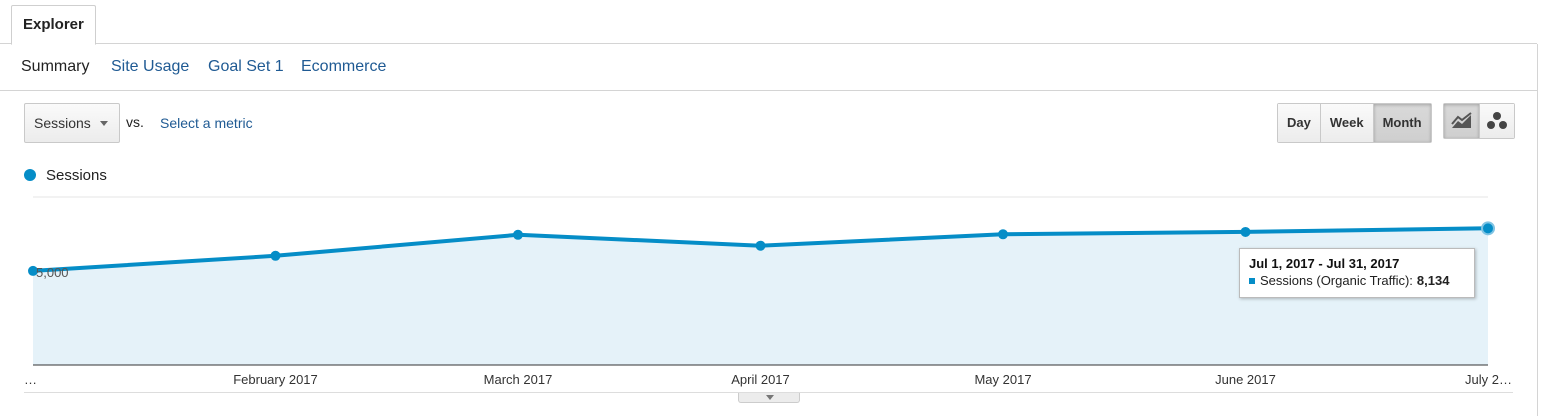 The height and width of the screenshot is (416, 1543). Describe the element at coordinates (62, 123) in the screenshot. I see `metric-dropdown-value: Sessions` at that location.